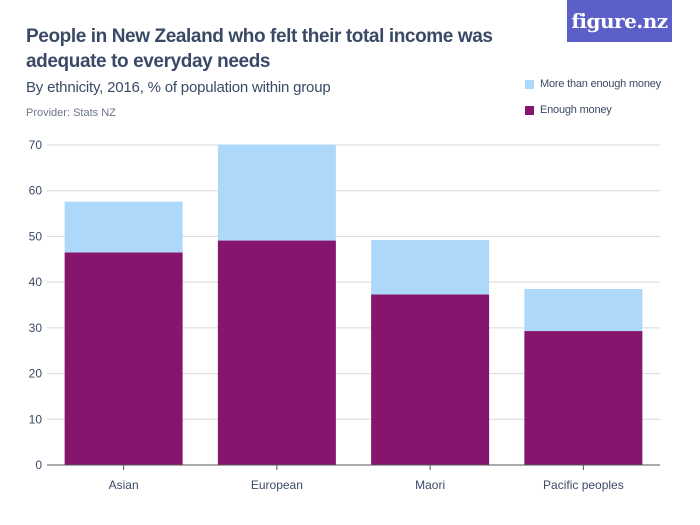  Describe the element at coordinates (576, 110) in the screenshot. I see `legend-label-enough: Enough money` at that location.